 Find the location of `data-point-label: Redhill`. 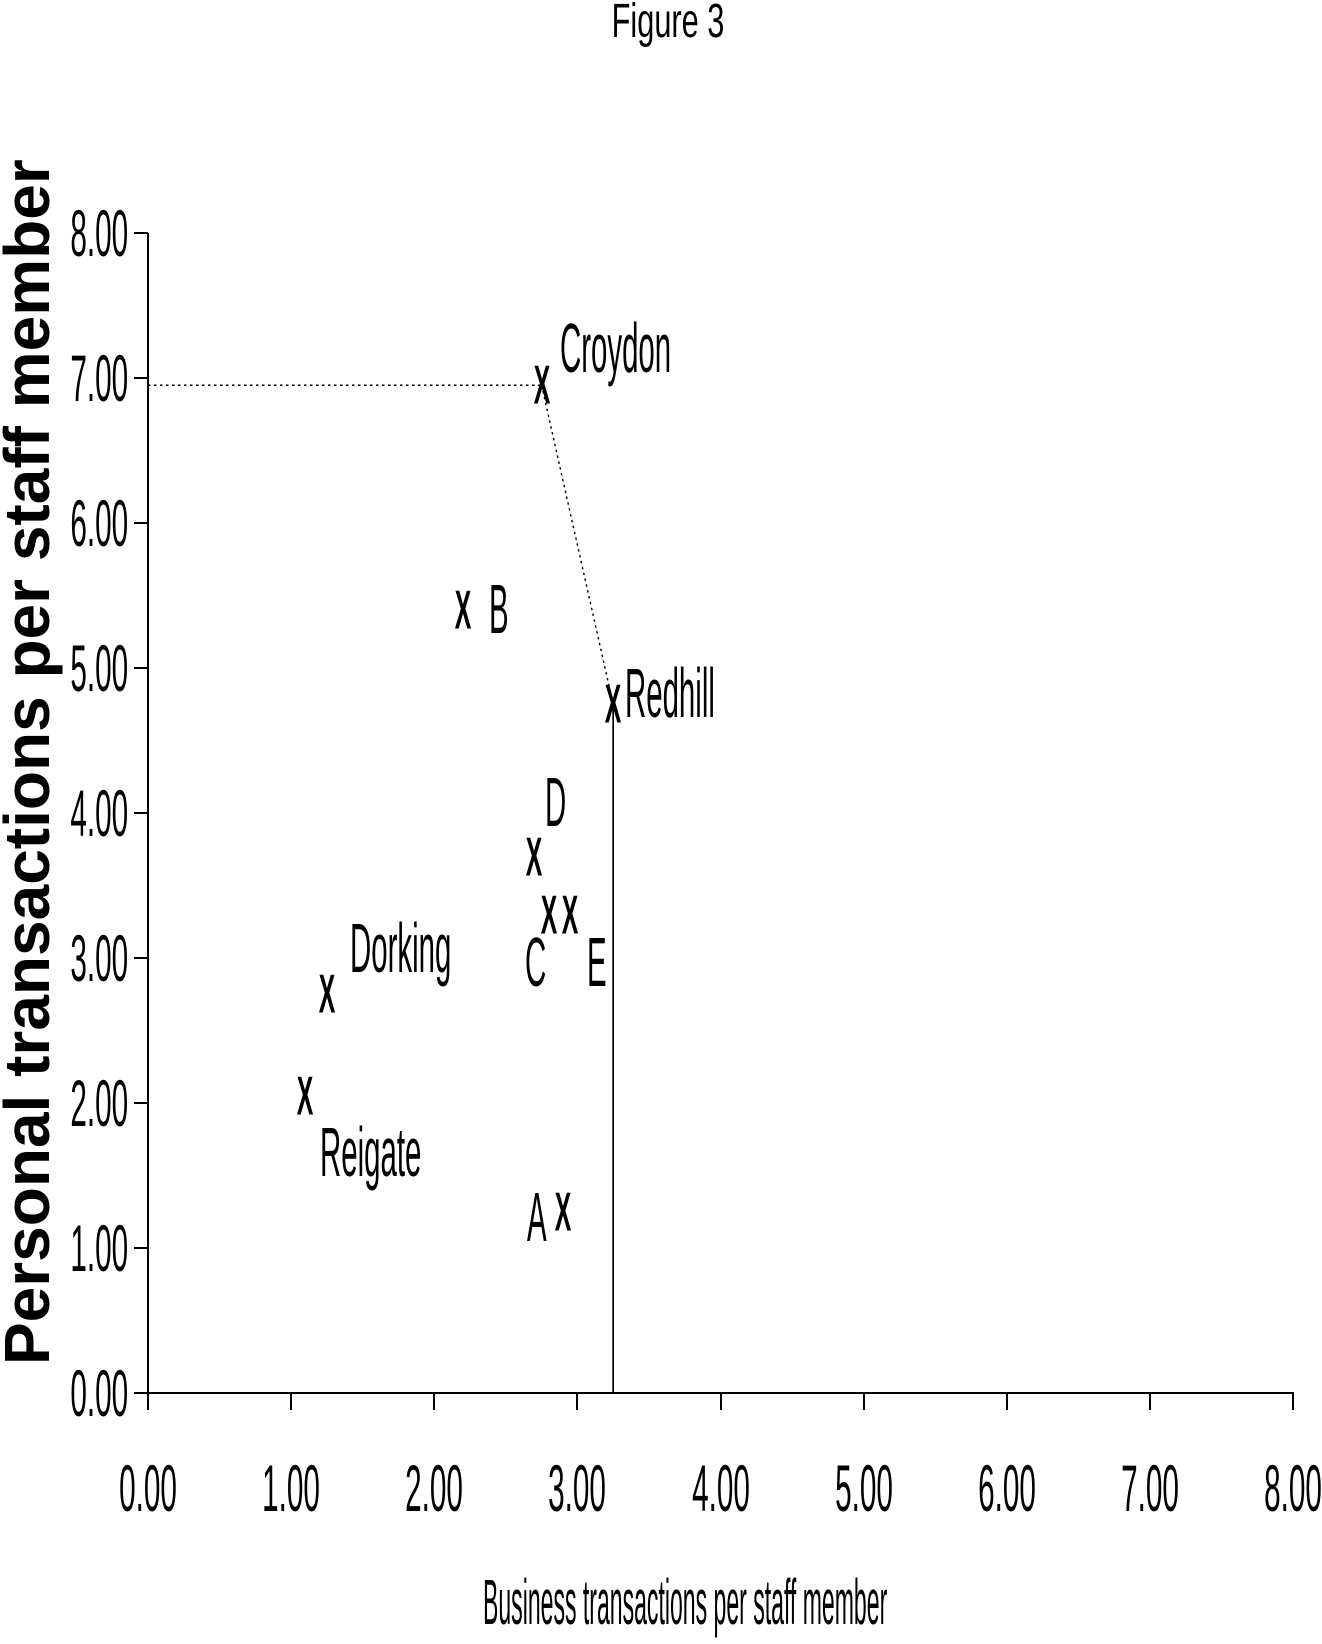

data-point-label: Redhill is located at coordinates (670, 693).